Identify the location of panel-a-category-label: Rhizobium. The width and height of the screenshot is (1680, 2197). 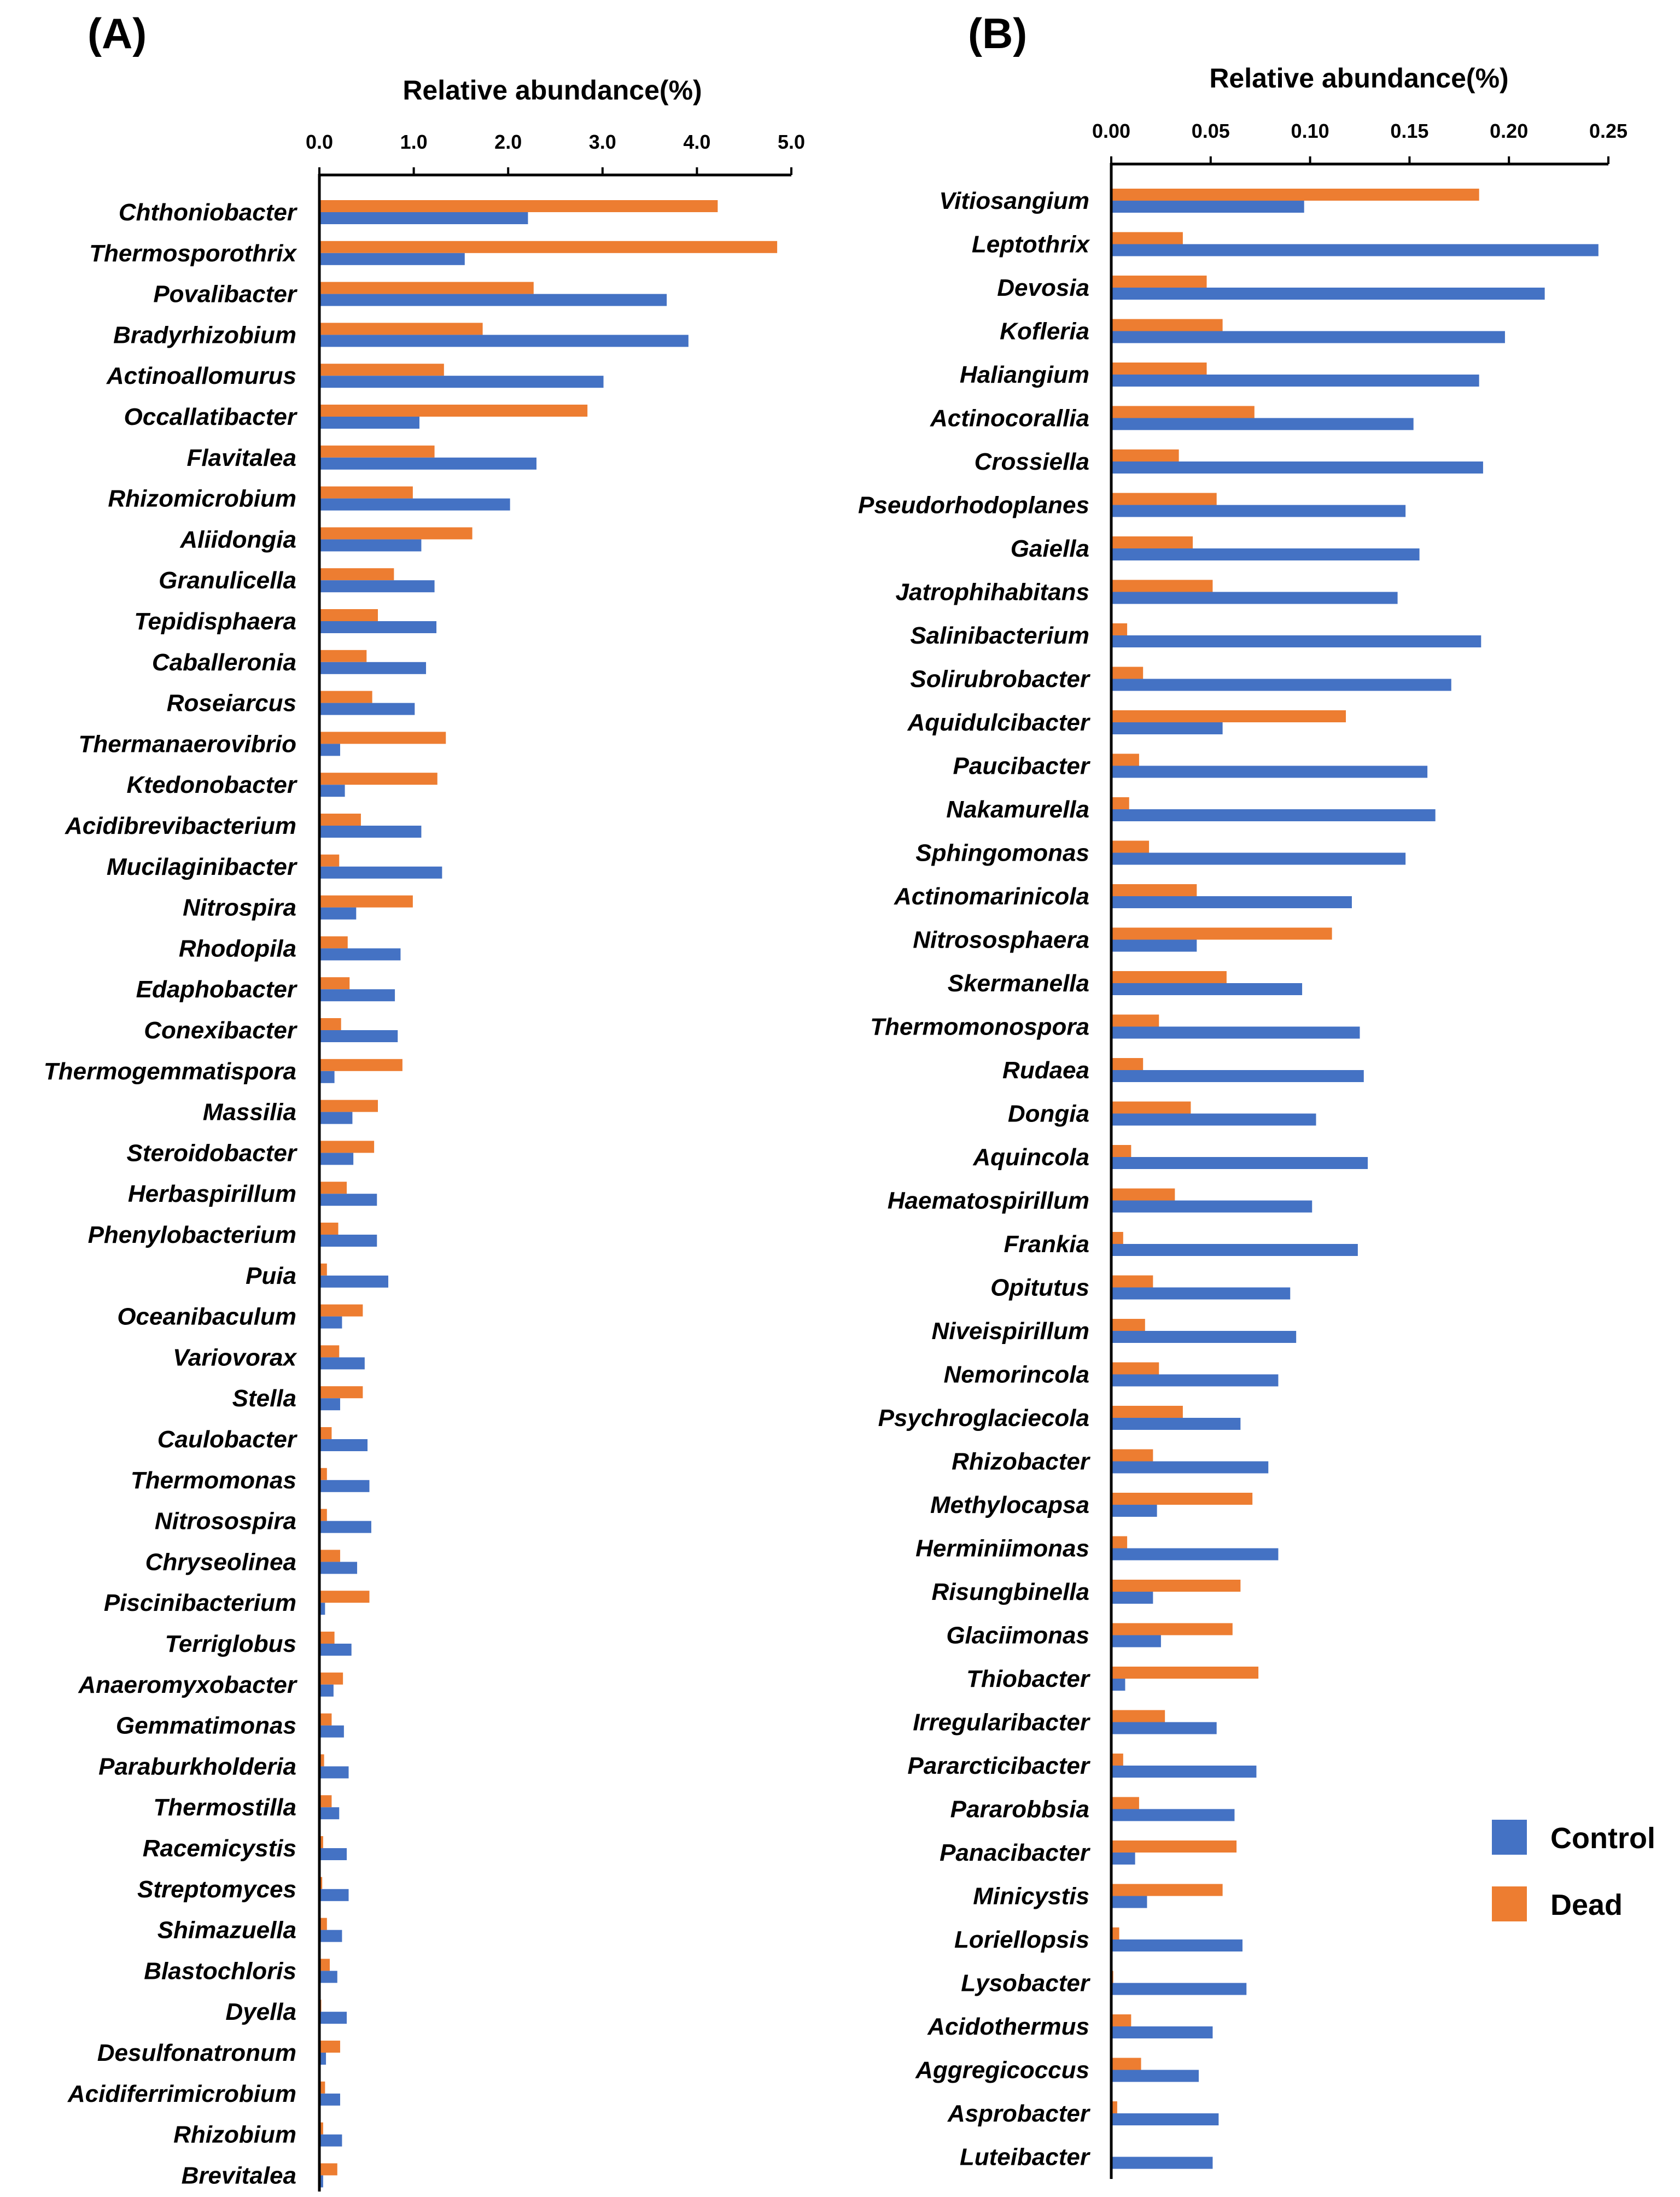
(234, 2135).